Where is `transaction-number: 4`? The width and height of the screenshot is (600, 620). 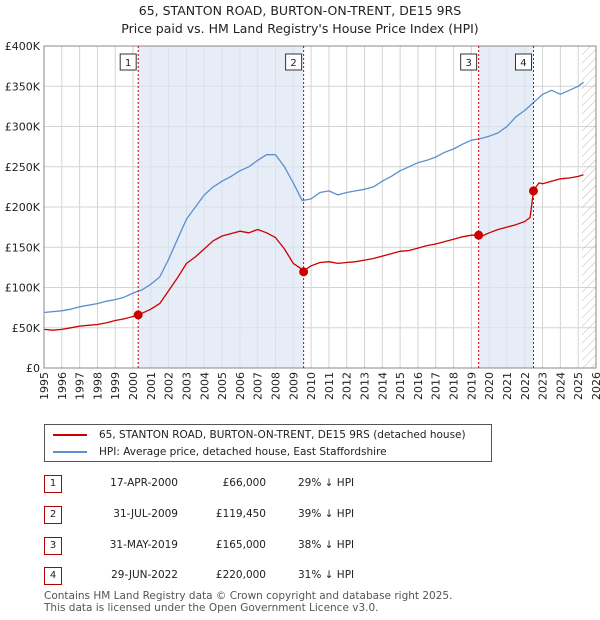 transaction-number: 4 is located at coordinates (53, 576).